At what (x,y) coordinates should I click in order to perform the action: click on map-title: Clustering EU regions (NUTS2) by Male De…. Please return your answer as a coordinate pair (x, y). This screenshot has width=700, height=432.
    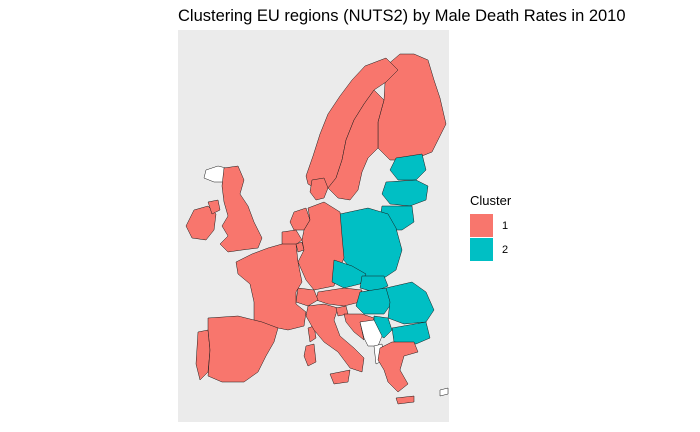
    Looking at the image, I should click on (402, 16).